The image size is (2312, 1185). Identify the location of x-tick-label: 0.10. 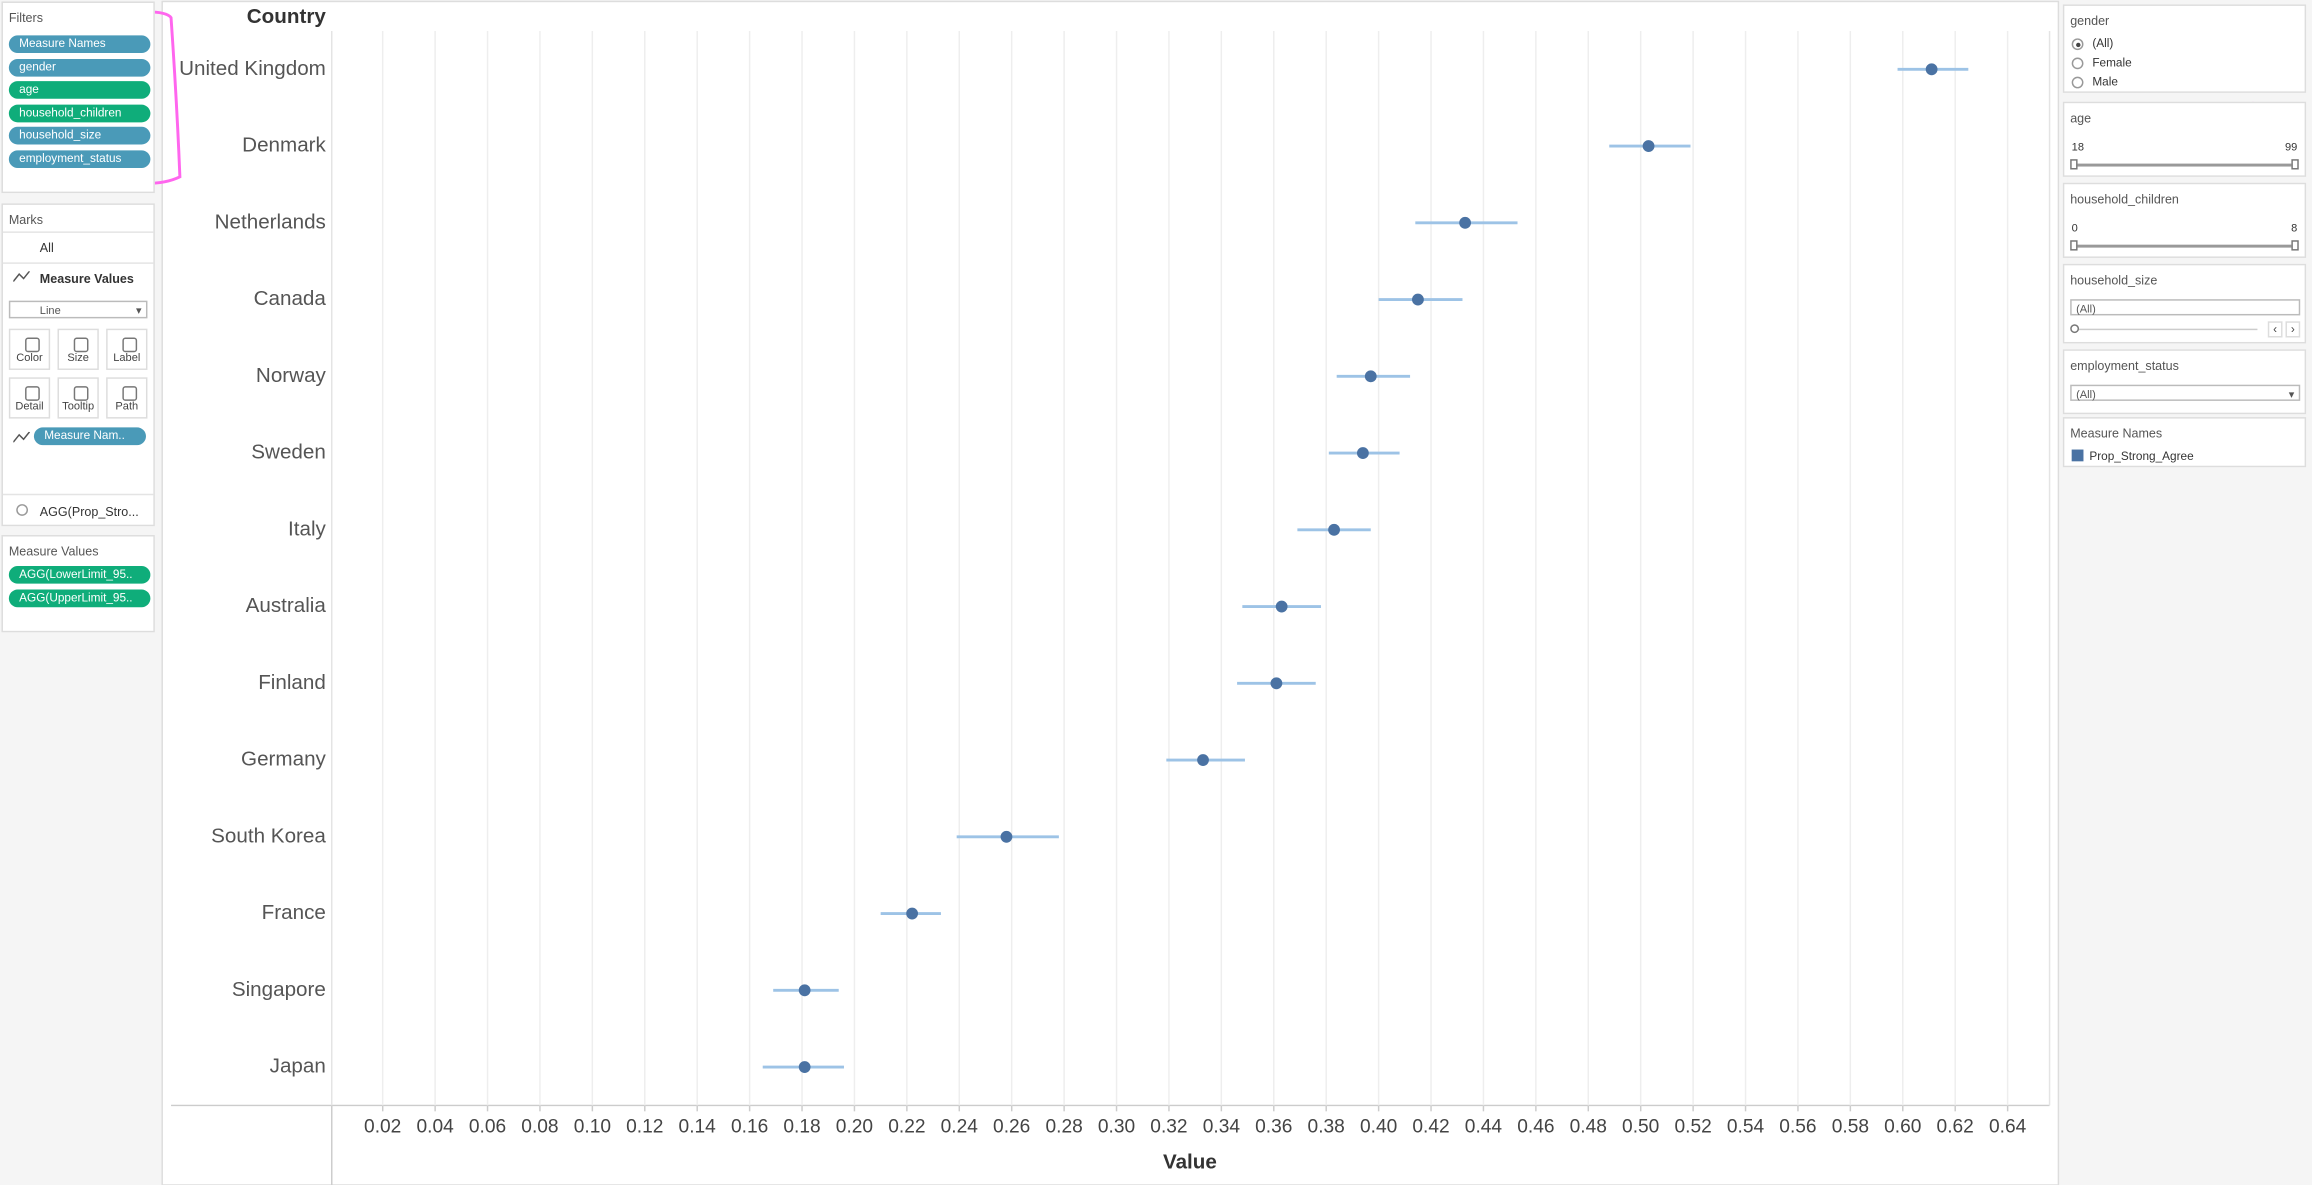
(592, 1127).